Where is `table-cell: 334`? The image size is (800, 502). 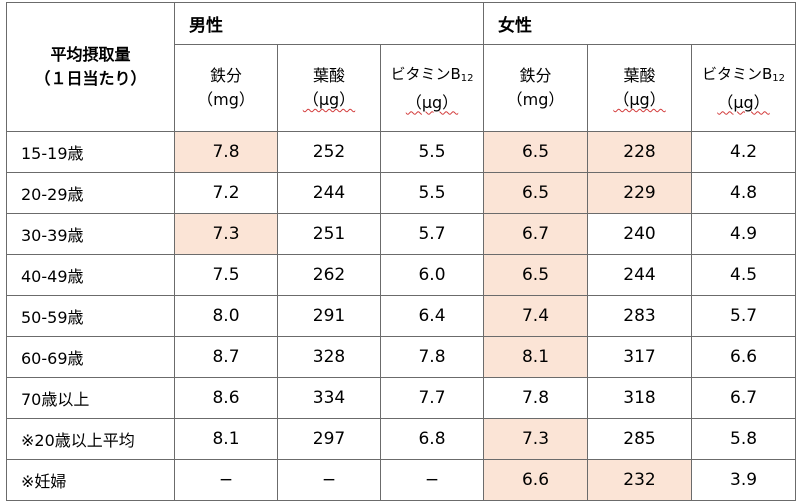
table-cell: 334 is located at coordinates (329, 398).